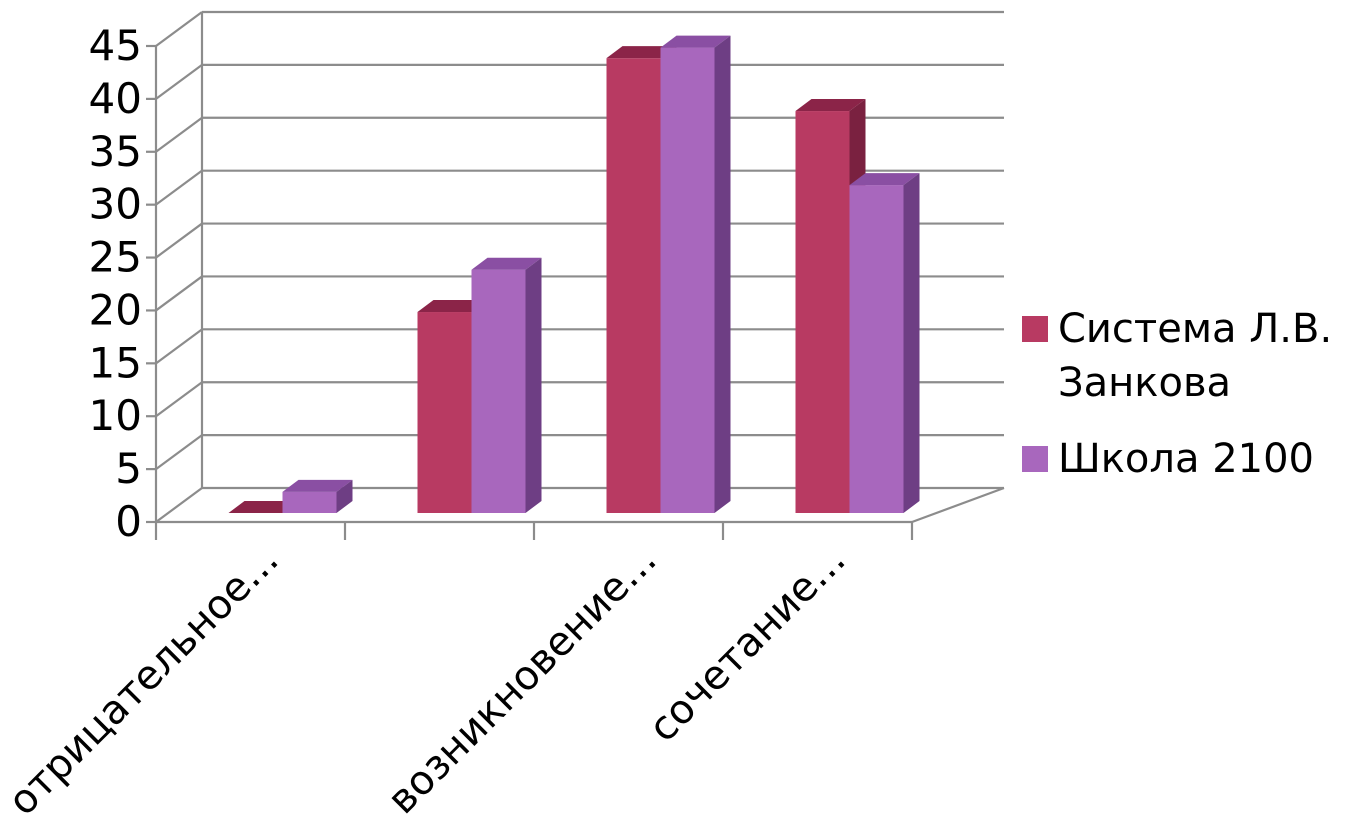 Image resolution: width=1357 pixels, height=834 pixels. I want to click on y-tick-label: 45, so click(115, 45).